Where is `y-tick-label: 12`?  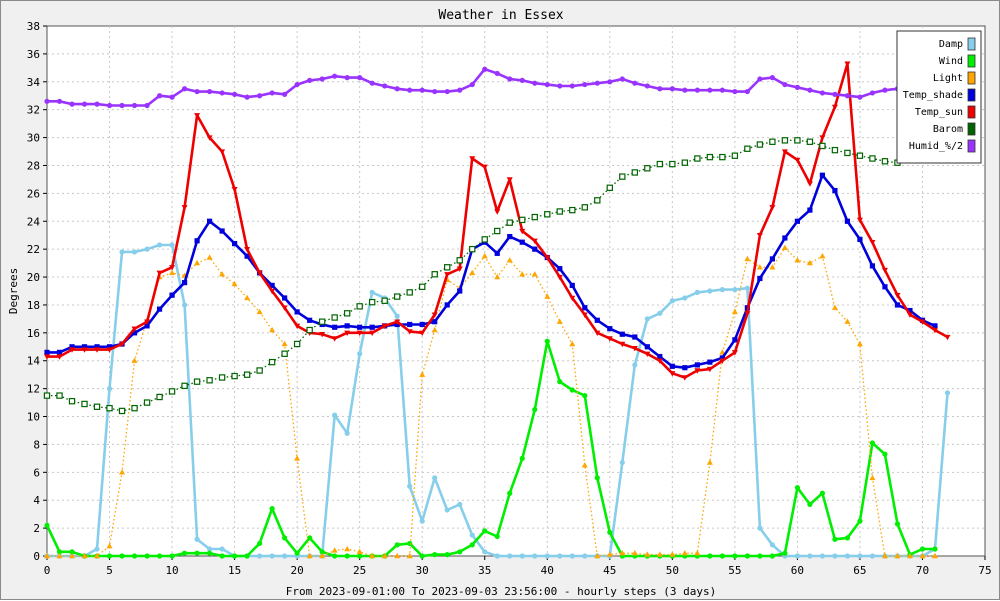 y-tick-label: 12 is located at coordinates (33, 389).